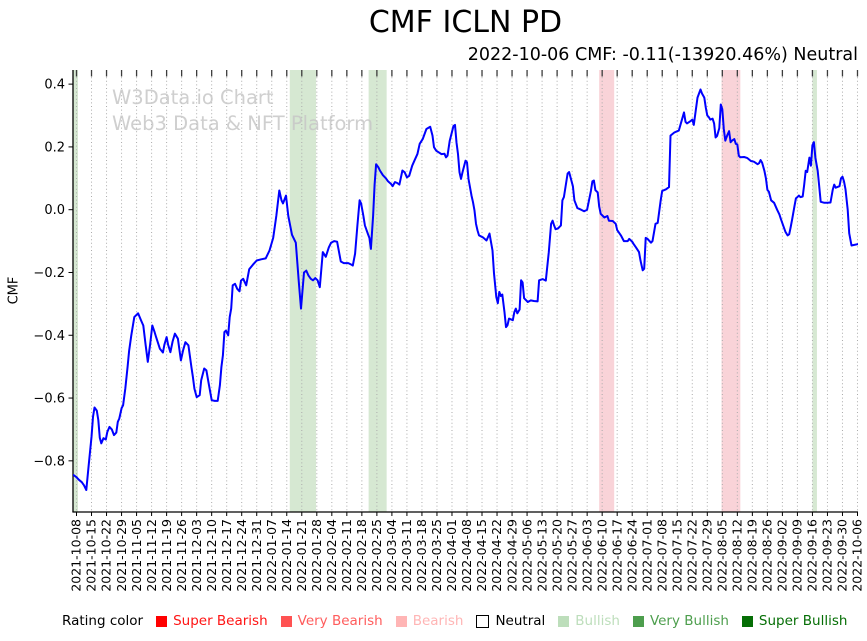  I want to click on x-tick-label: 2022-07-29, so click(706, 555).